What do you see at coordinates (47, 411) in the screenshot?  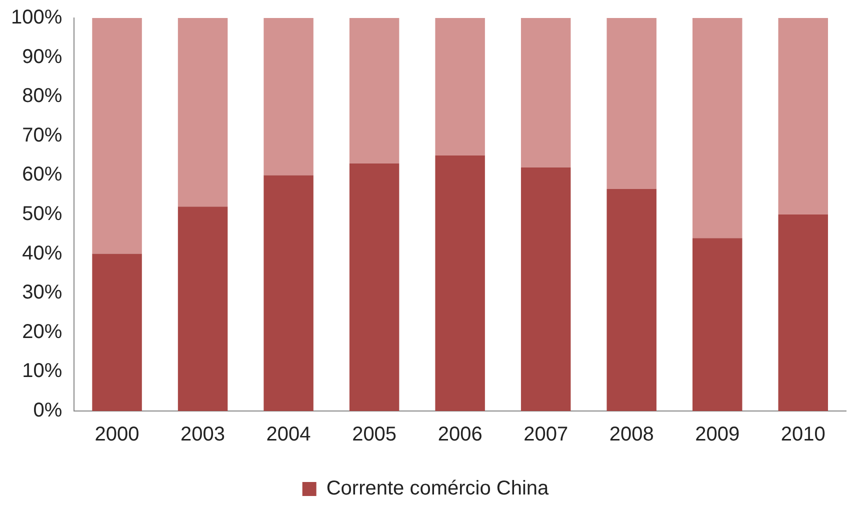 I see `y-tick-label: 0%` at bounding box center [47, 411].